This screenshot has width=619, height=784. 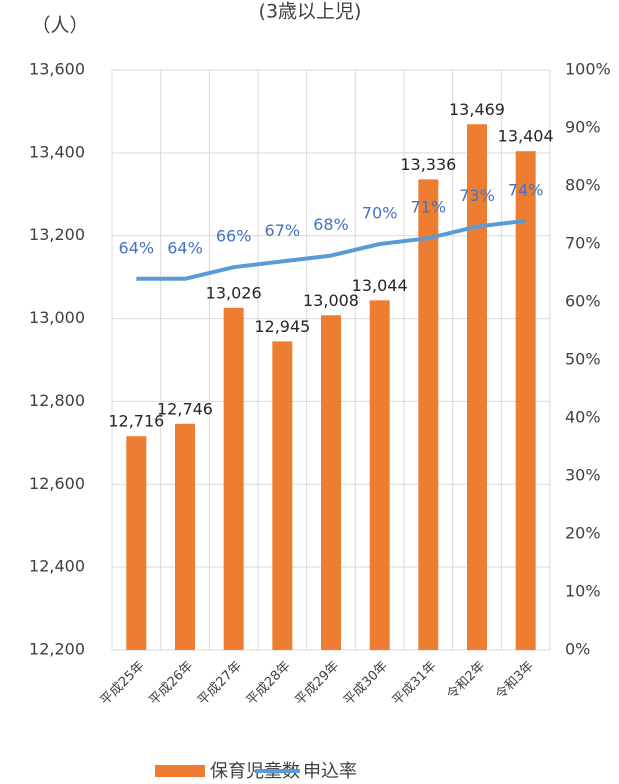 What do you see at coordinates (583, 475) in the screenshot?
I see `y2-tick-label: 30%` at bounding box center [583, 475].